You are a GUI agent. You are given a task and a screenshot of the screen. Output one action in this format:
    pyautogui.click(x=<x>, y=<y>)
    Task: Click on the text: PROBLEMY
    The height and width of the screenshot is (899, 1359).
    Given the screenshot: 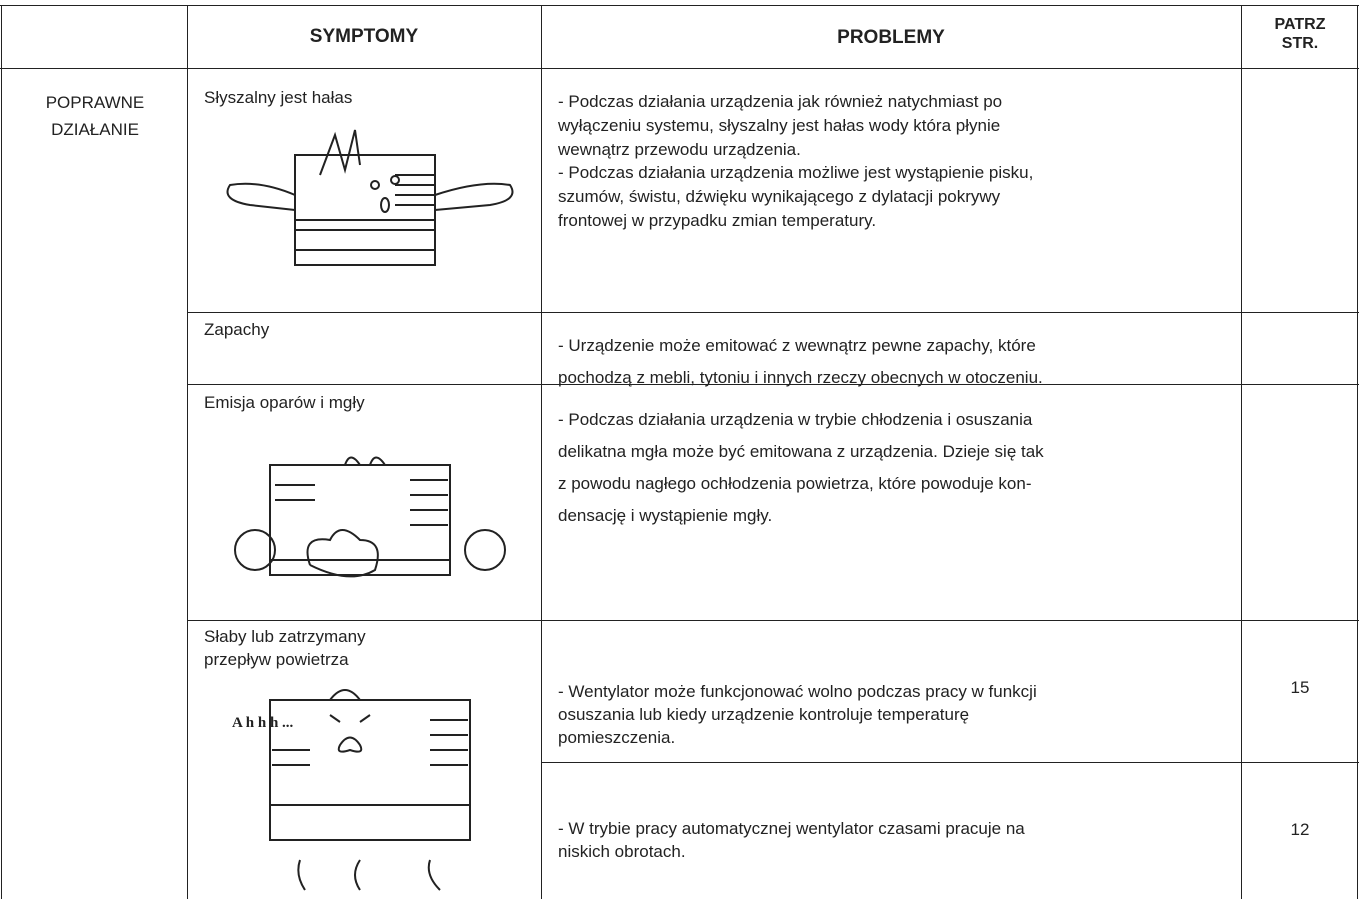 What is the action you would take?
    pyautogui.click(x=891, y=37)
    